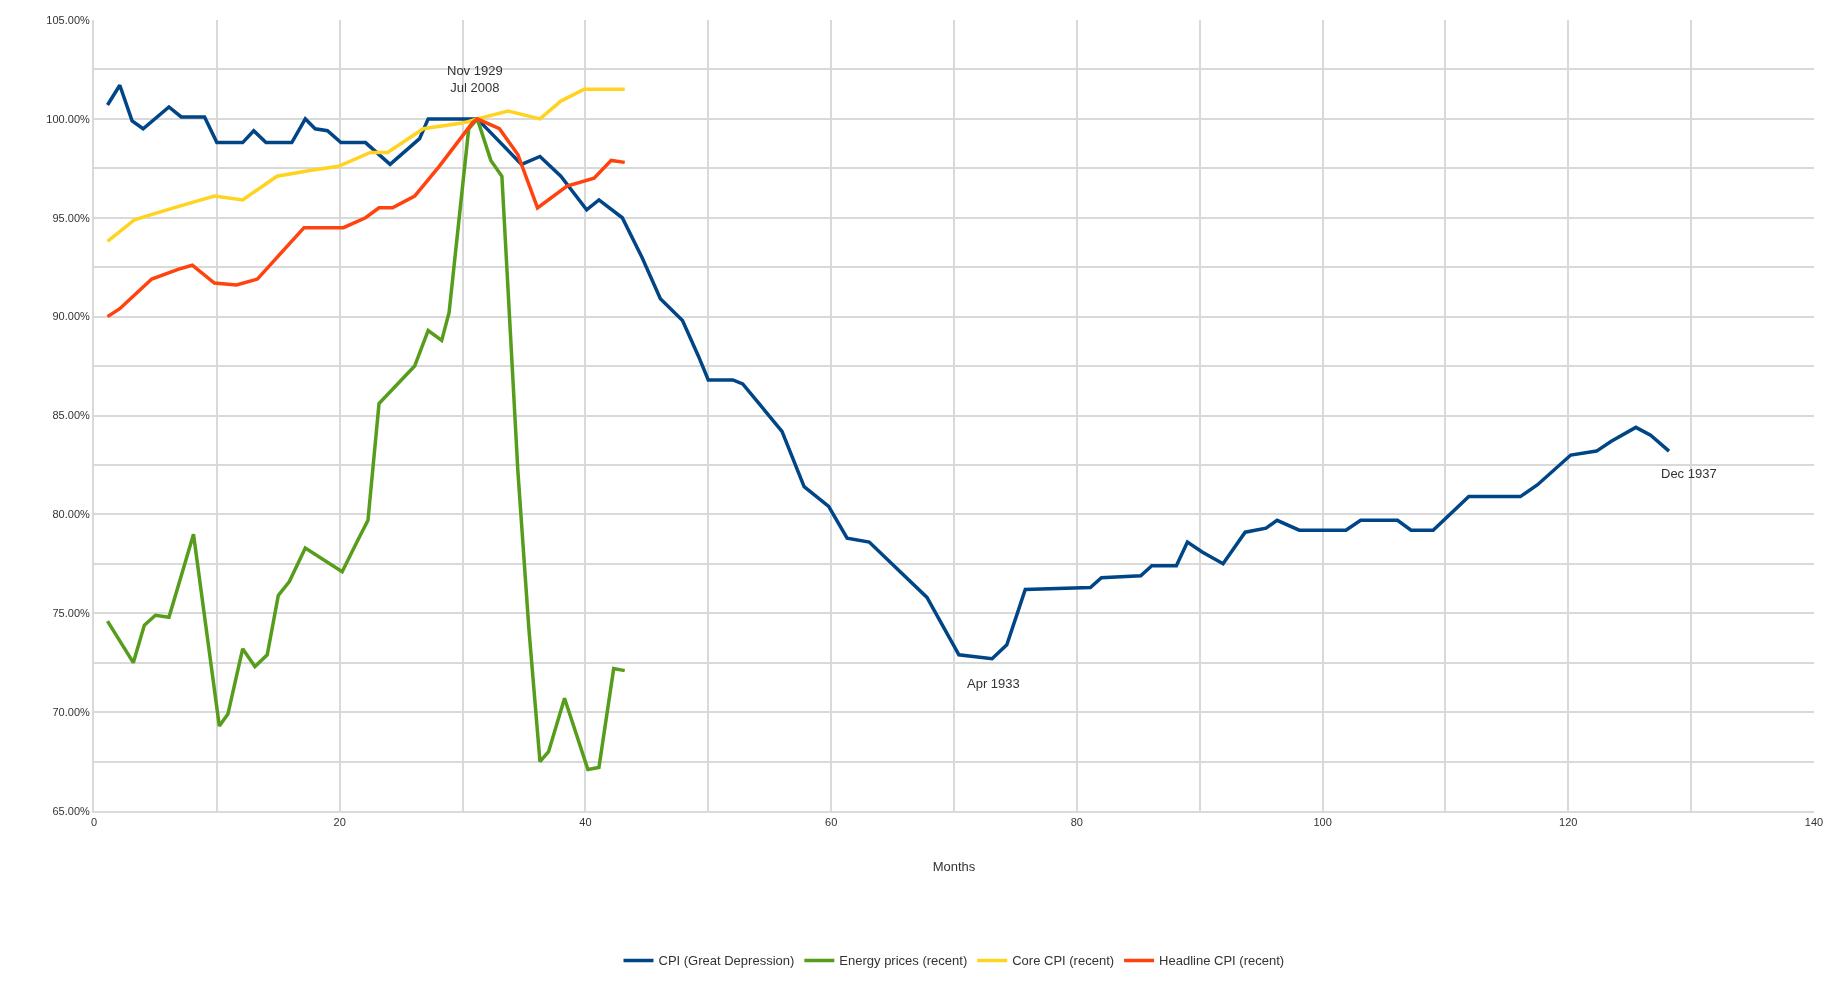  What do you see at coordinates (1814, 822) in the screenshot?
I see `x-tick-label: 140` at bounding box center [1814, 822].